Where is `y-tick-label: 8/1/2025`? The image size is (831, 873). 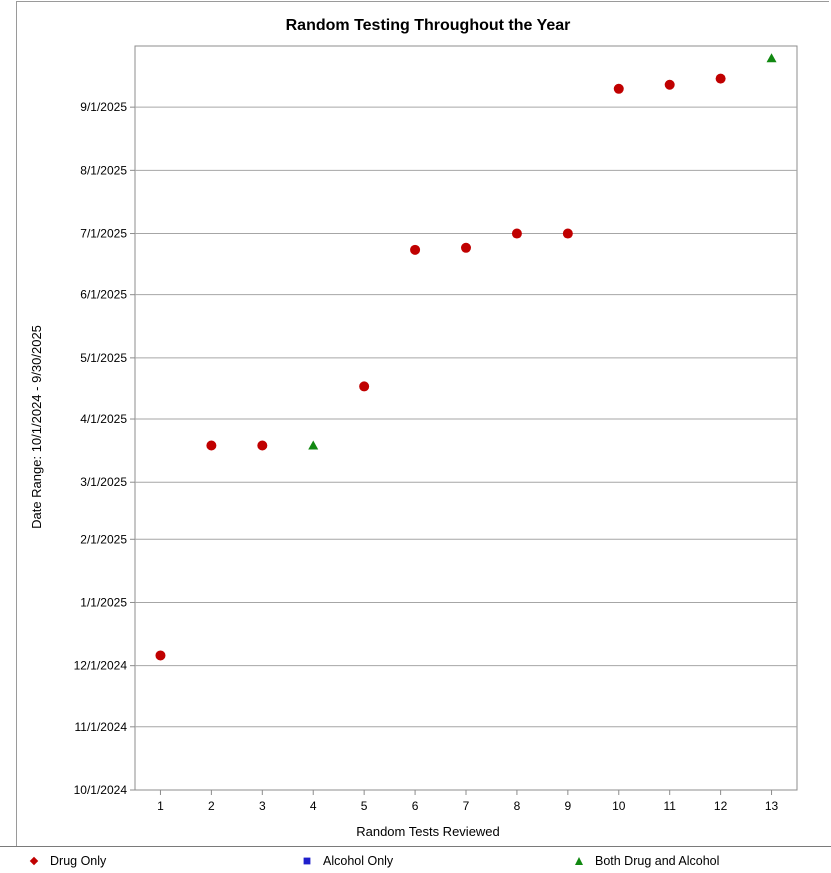
y-tick-label: 8/1/2025 is located at coordinates (103, 170).